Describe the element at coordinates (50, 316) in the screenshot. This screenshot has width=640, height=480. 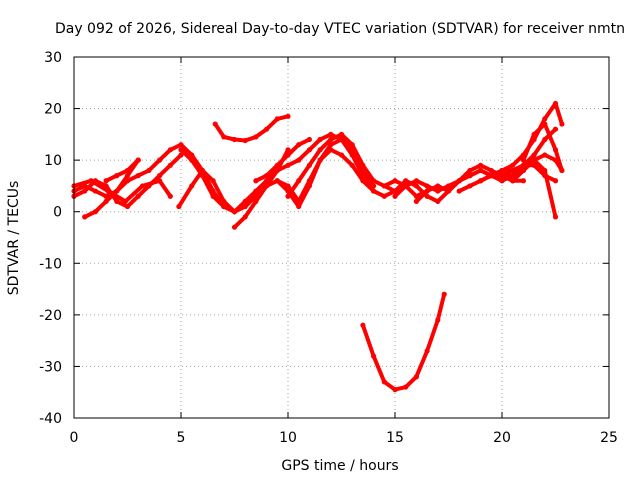
I see `y-tick-label: -20` at that location.